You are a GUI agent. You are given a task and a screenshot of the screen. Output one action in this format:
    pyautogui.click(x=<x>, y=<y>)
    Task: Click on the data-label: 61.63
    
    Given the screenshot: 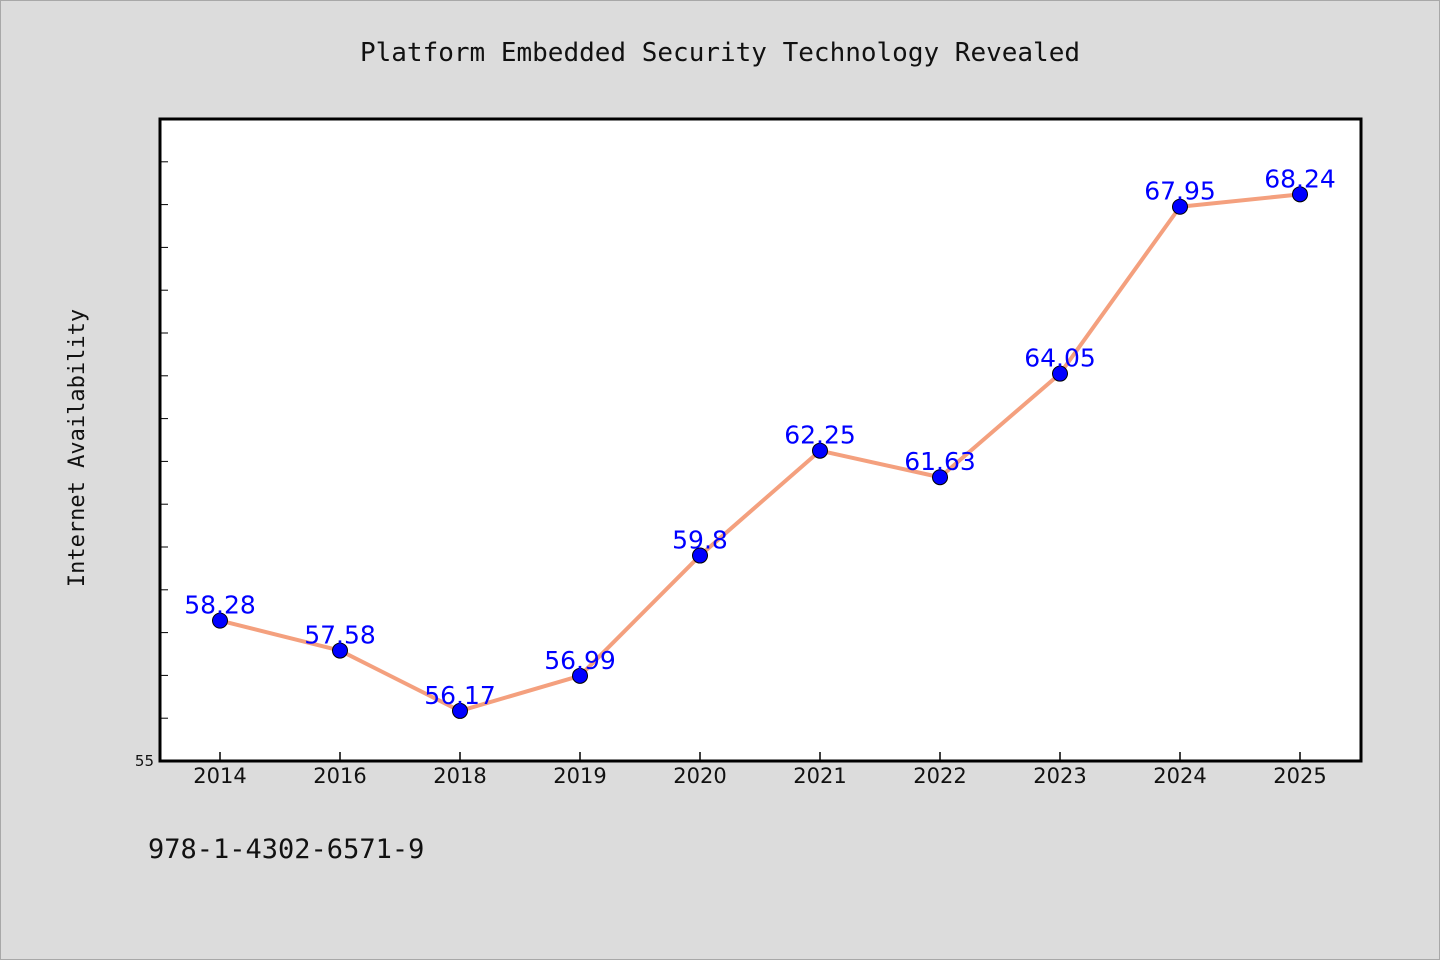 What is the action you would take?
    pyautogui.click(x=940, y=461)
    